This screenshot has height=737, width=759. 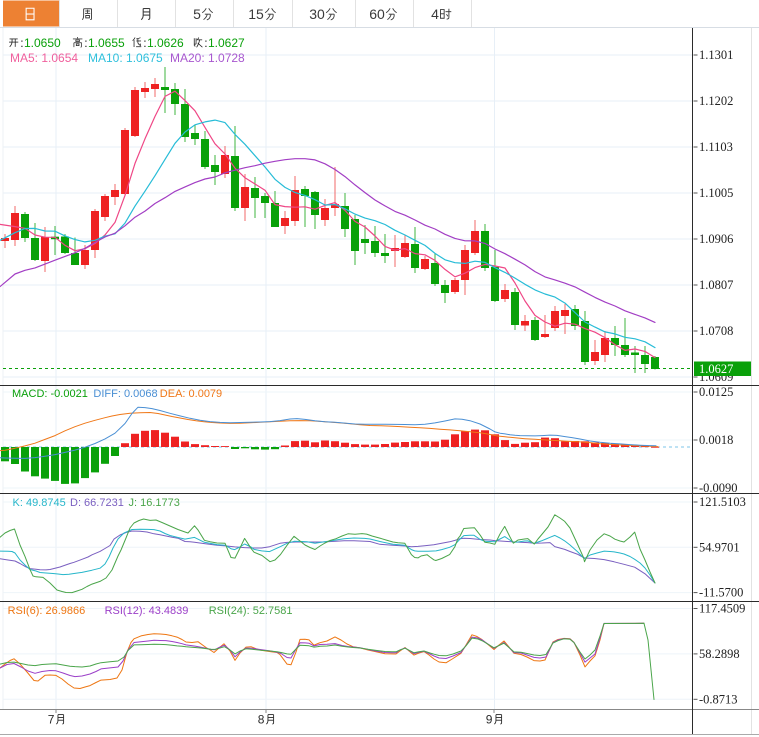 What do you see at coordinates (716, 239) in the screenshot?
I see `svg-text: 1.0906` at bounding box center [716, 239].